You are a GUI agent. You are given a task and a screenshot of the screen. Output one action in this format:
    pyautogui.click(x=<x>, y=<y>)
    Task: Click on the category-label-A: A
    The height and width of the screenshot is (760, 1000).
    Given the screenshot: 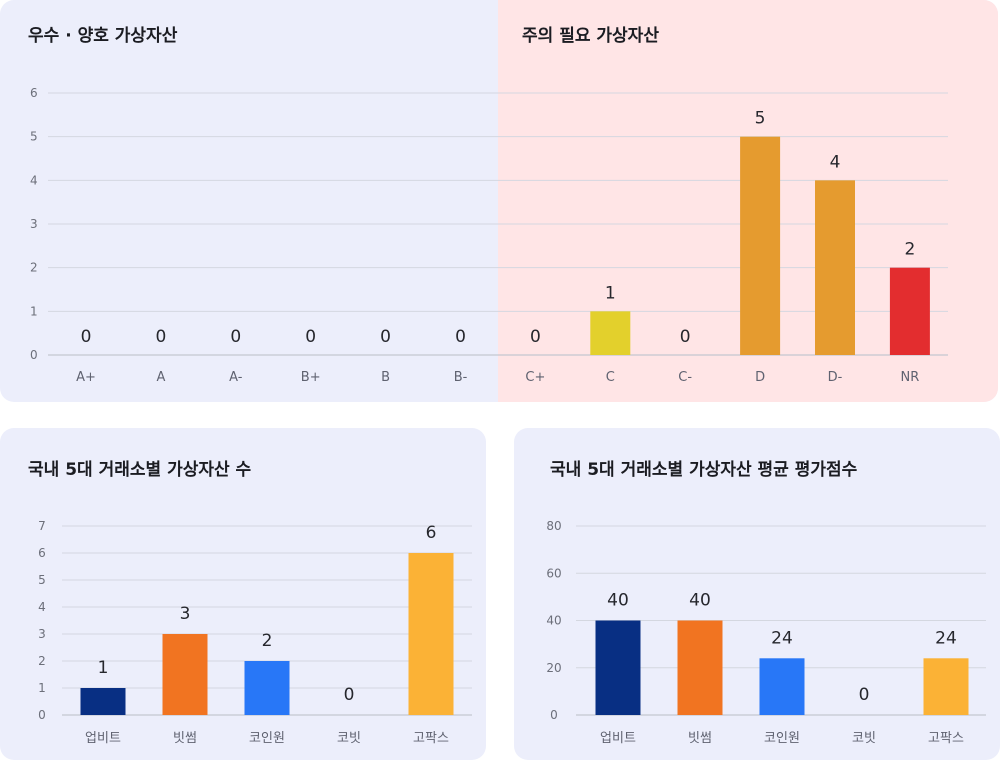 What is the action you would take?
    pyautogui.click(x=160, y=377)
    